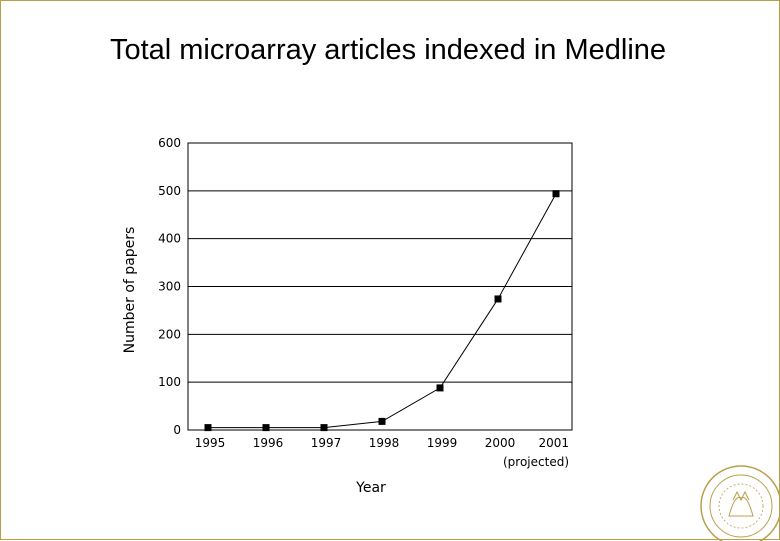 This screenshot has width=780, height=541. Describe the element at coordinates (130, 290) in the screenshot. I see `y-axis-label: Number of papers` at that location.